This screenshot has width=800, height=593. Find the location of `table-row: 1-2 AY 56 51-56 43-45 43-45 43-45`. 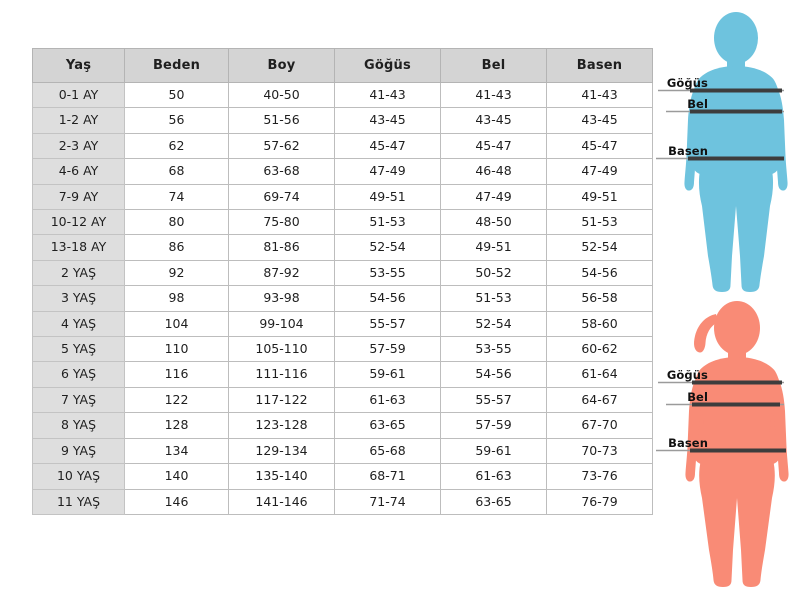

table-row: 1-2 AY 56 51-56 43-45 43-45 43-45 is located at coordinates (342, 120).